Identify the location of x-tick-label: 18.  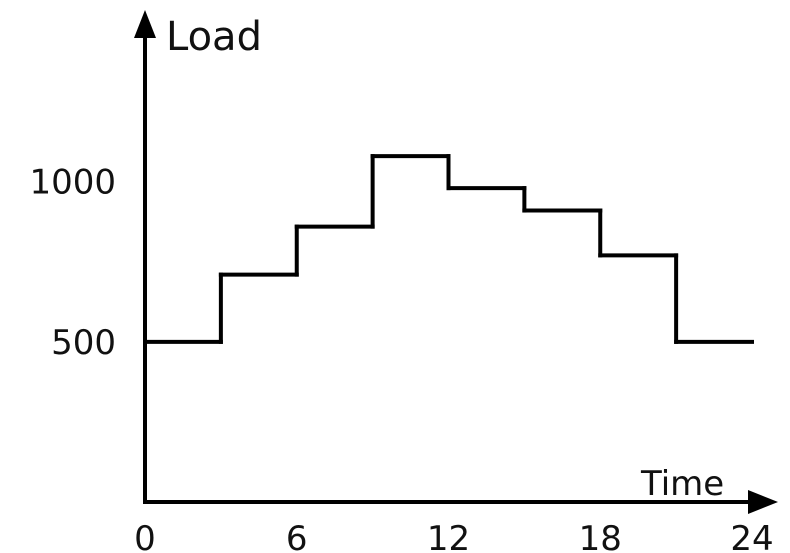
(600, 536).